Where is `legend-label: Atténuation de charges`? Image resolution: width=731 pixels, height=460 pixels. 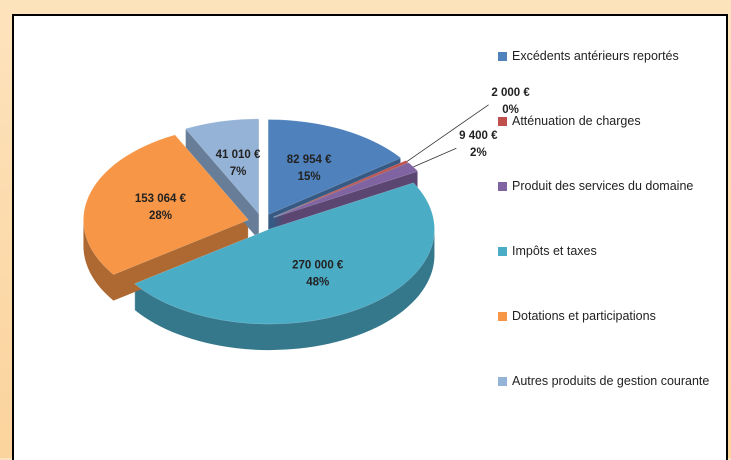 legend-label: Atténuation de charges is located at coordinates (576, 121).